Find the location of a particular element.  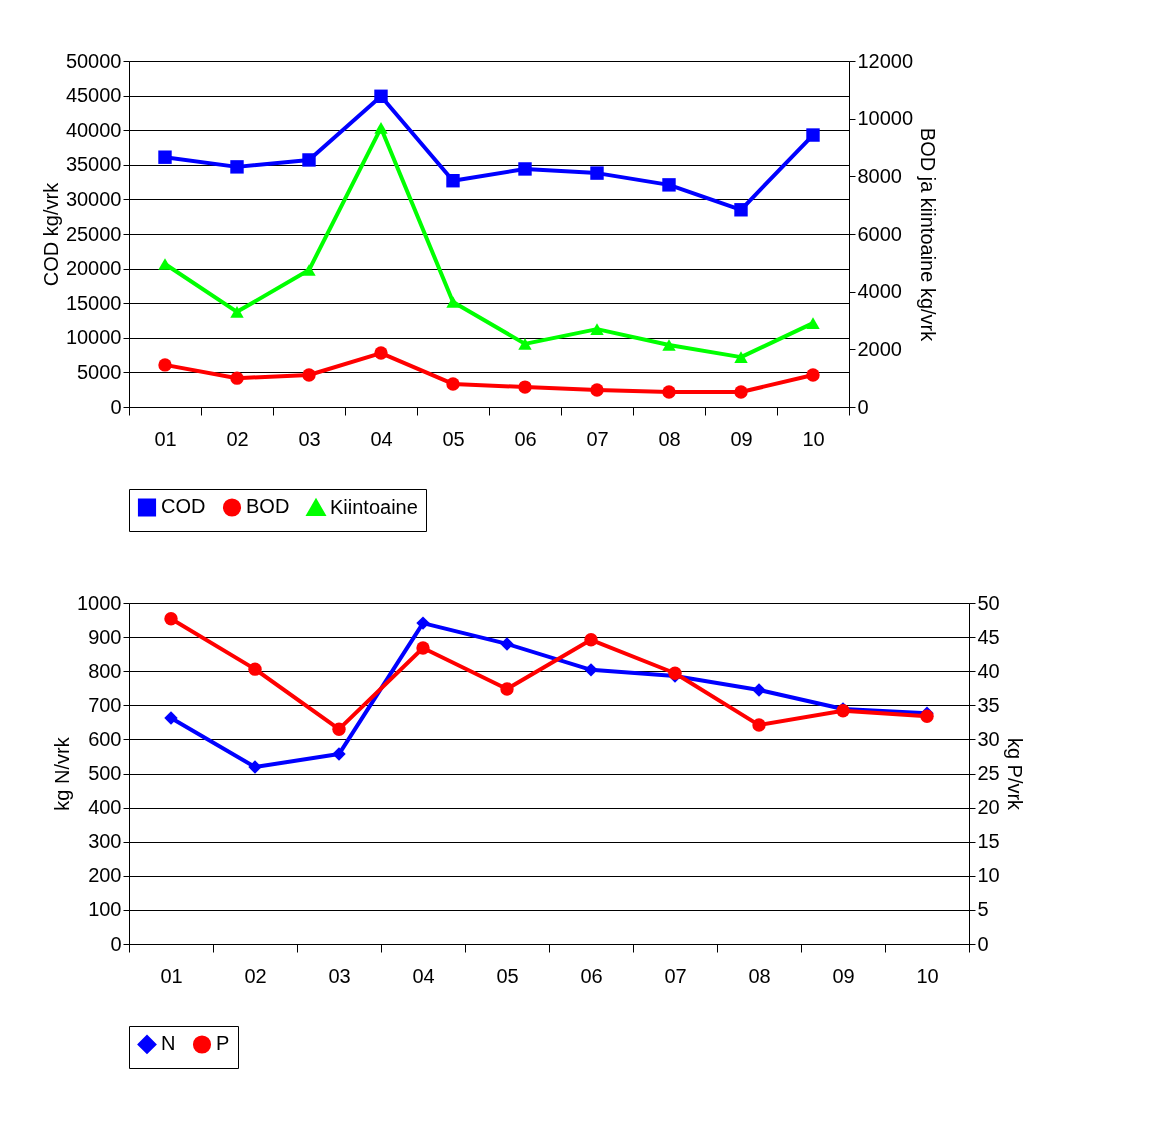

y2-axis-title: BOD ja kiintoaine kg/vrk is located at coordinates (928, 235).